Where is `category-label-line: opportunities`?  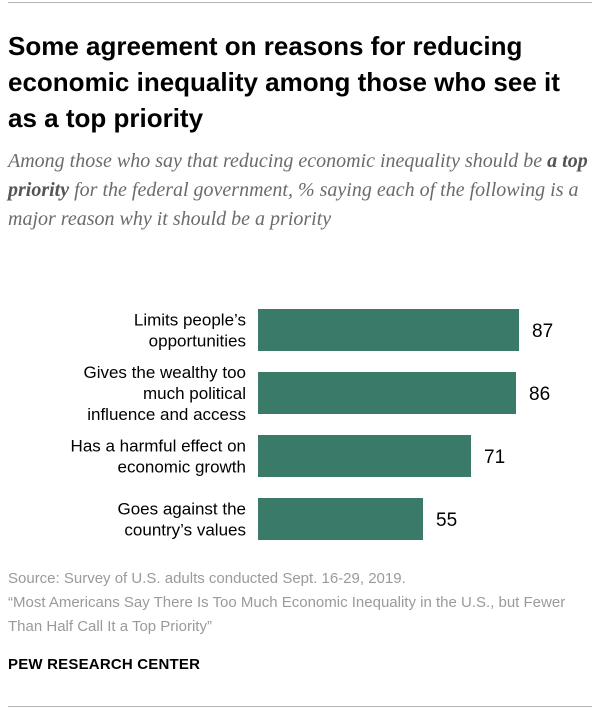
category-label-line: opportunities is located at coordinates (197, 341).